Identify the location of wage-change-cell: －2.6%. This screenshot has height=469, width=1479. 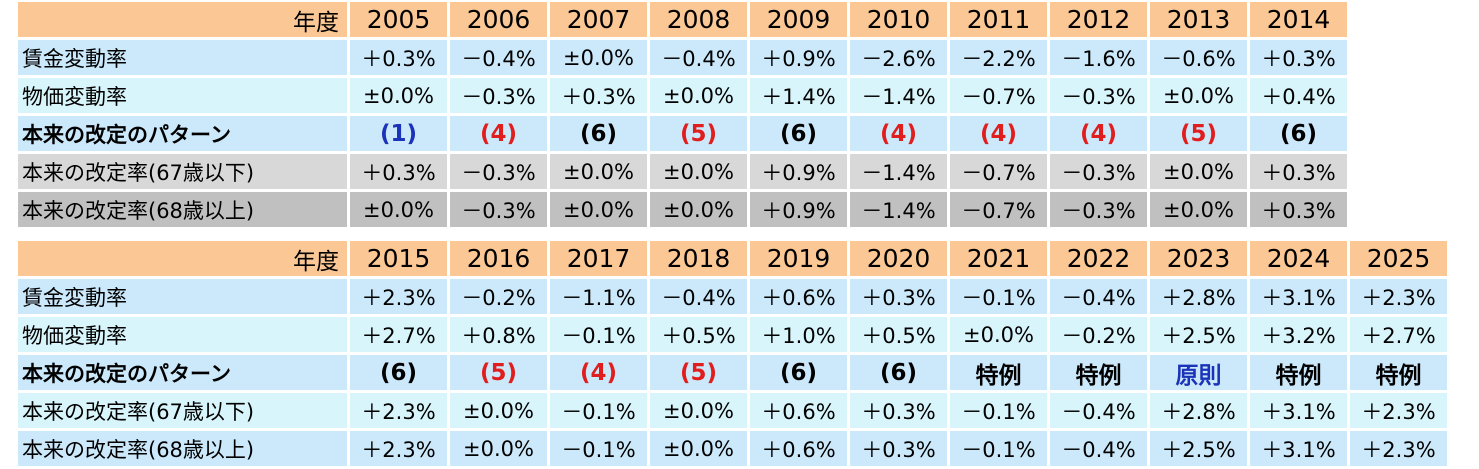
(900, 59).